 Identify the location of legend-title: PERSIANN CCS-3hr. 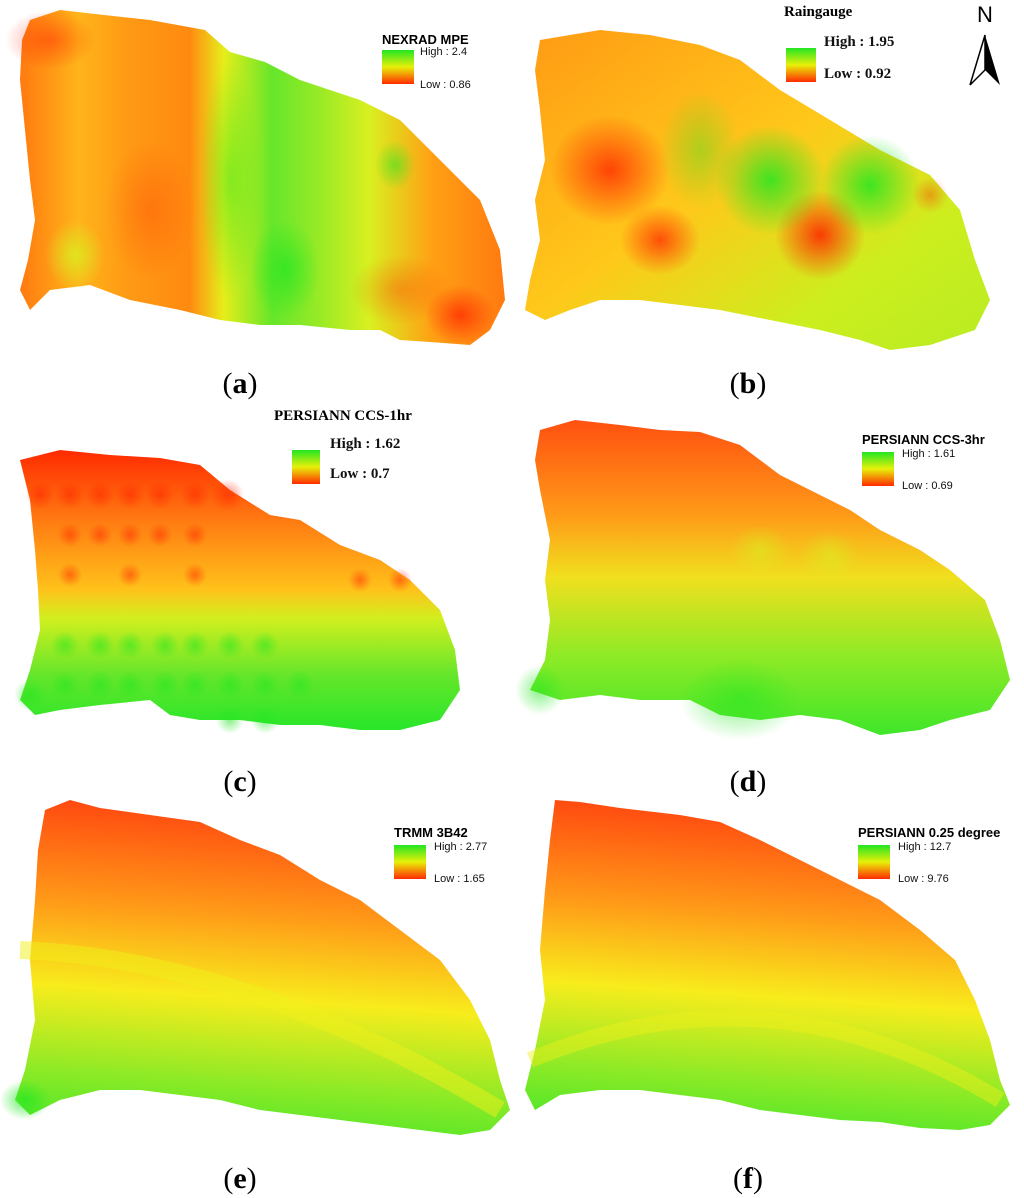
(923, 439).